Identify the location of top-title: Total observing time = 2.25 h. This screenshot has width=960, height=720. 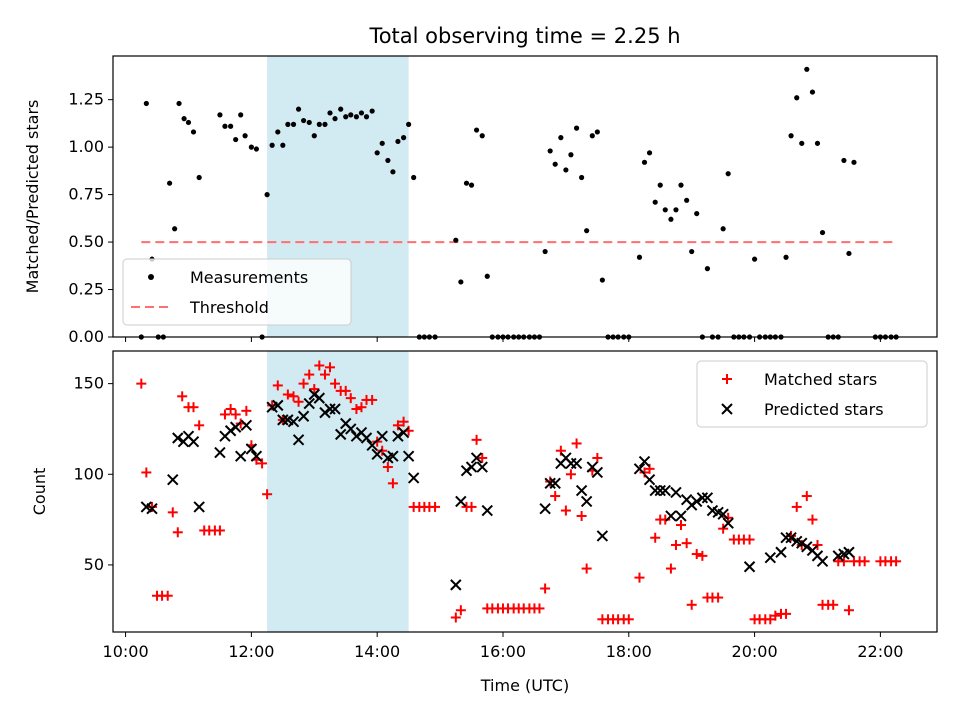
(524, 36).